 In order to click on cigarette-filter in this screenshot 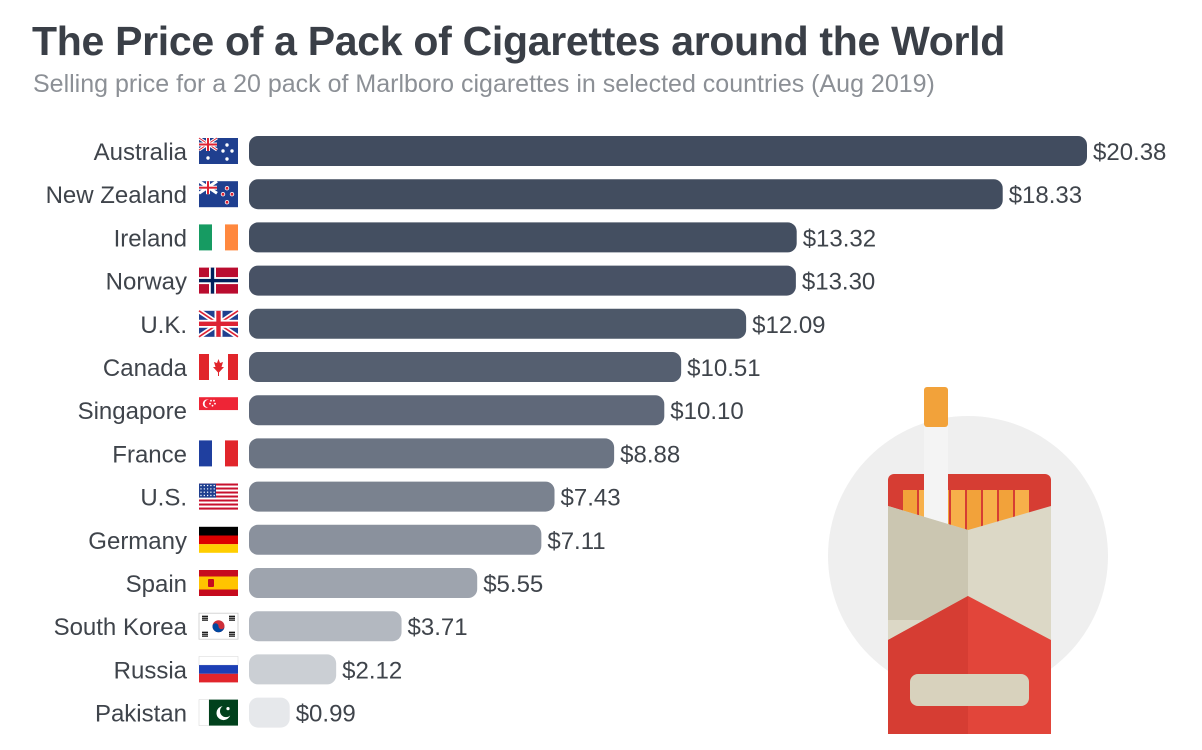, I will do `click(936, 407)`.